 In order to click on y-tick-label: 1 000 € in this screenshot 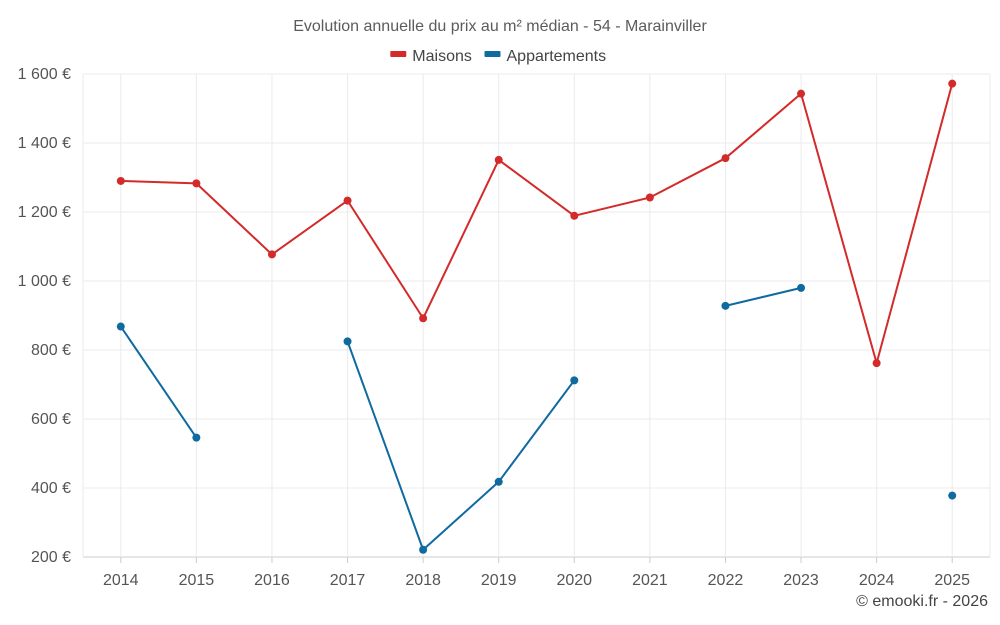, I will do `click(44, 281)`.